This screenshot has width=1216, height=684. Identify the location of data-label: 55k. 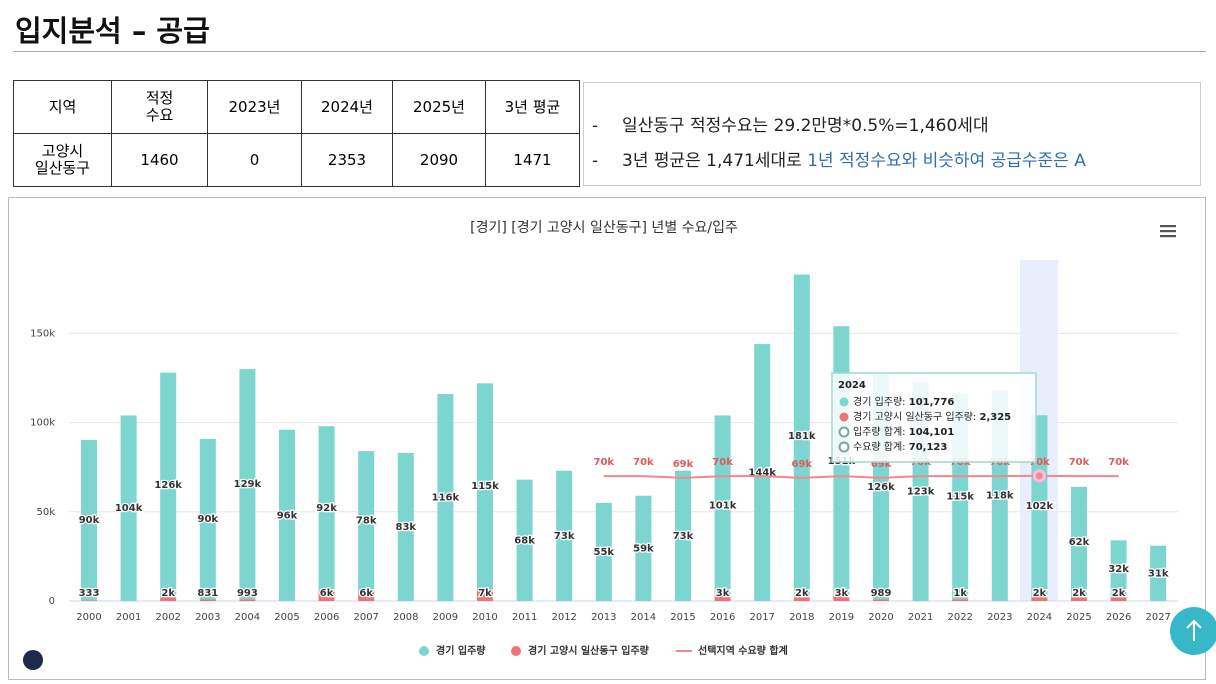
(604, 552).